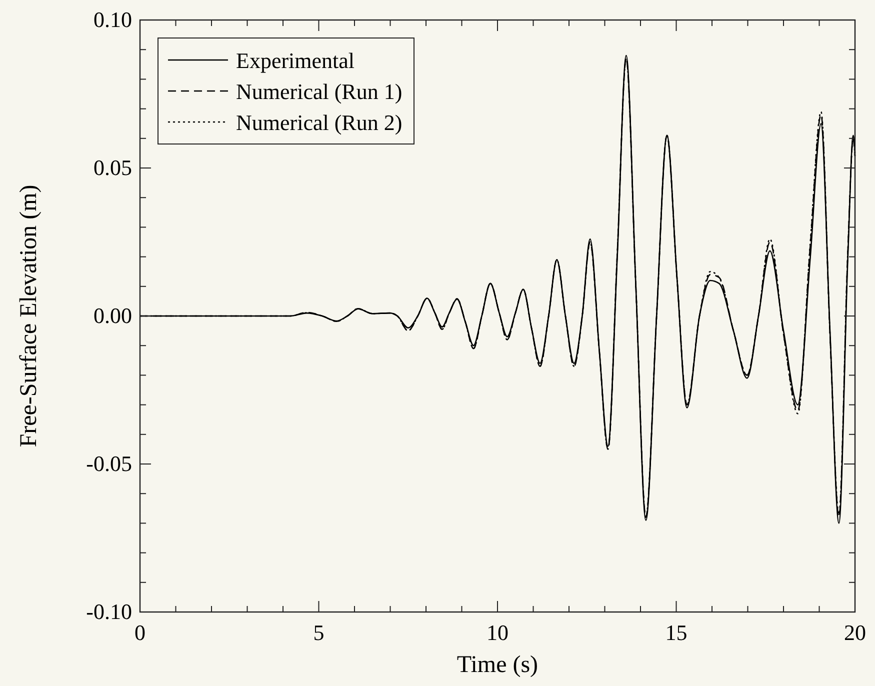  I want to click on x-tick-label: 15, so click(676, 632).